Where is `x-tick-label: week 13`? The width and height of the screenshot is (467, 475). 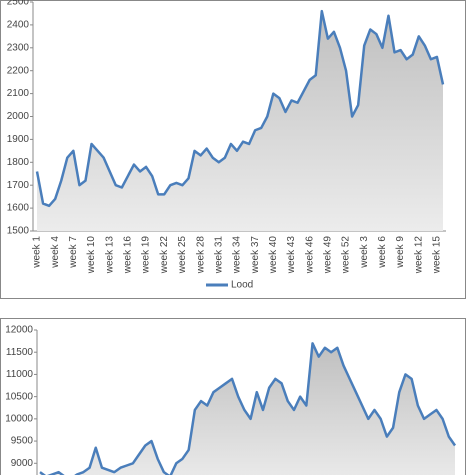
x-tick-label: week 13 is located at coordinates (109, 255).